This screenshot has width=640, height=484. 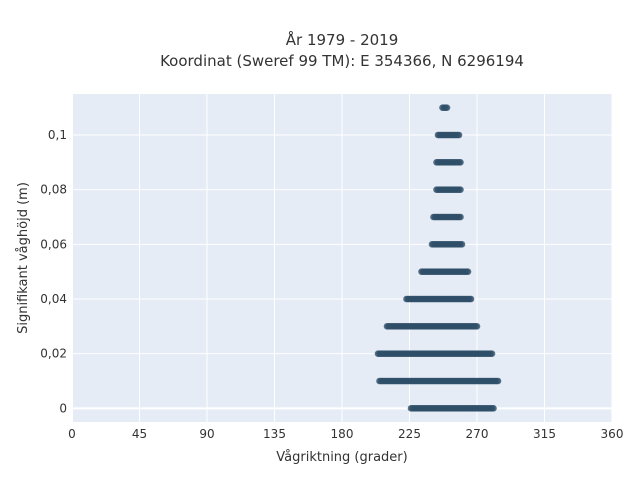 What do you see at coordinates (139, 434) in the screenshot?
I see `x-tick-label: 45` at bounding box center [139, 434].